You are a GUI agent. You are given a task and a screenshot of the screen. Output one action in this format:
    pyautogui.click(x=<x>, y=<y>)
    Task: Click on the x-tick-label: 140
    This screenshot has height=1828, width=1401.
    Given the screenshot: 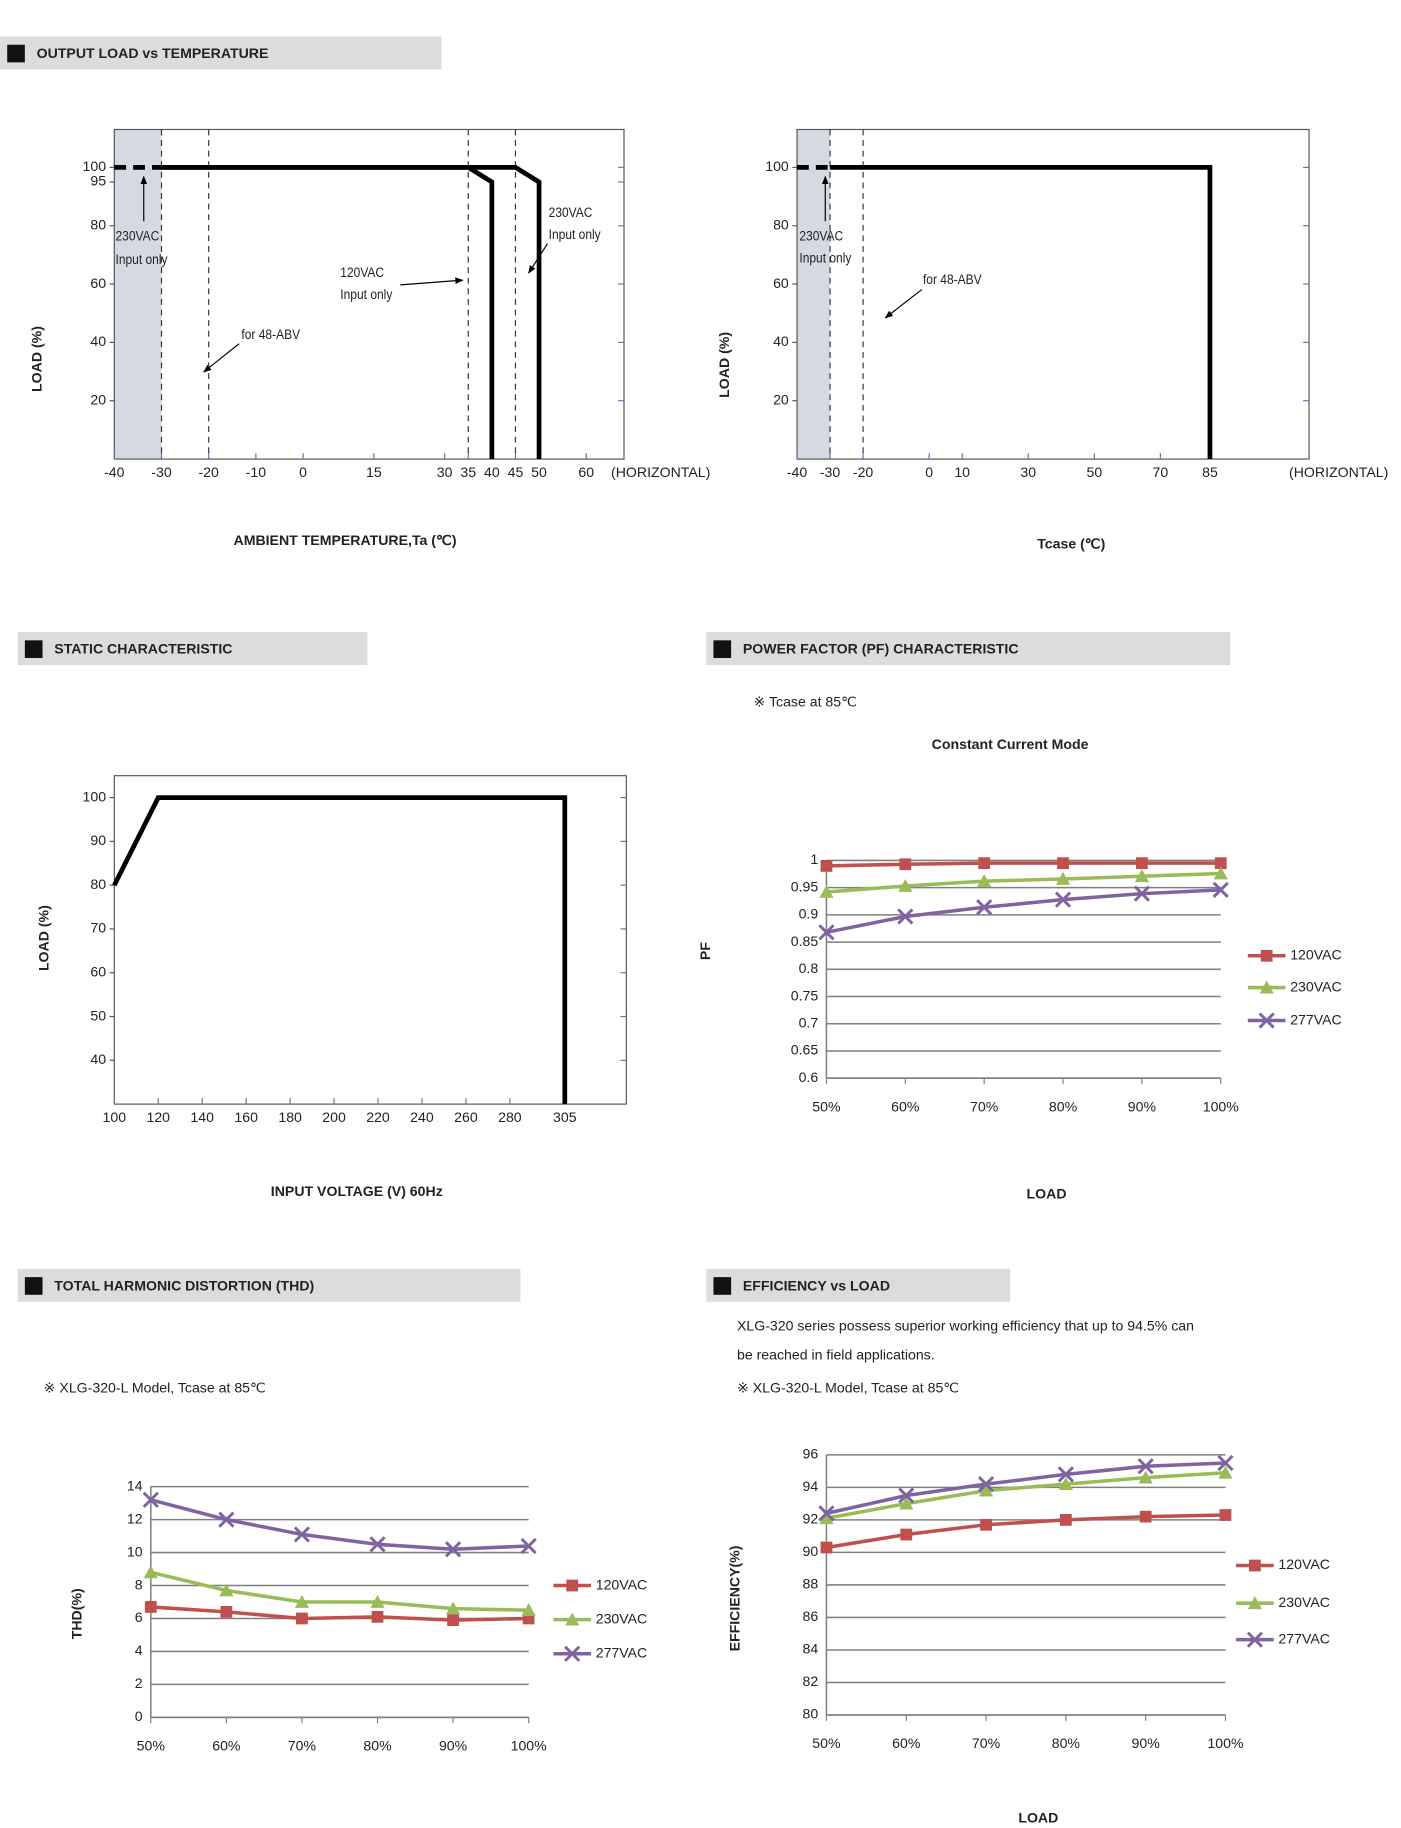 What is the action you would take?
    pyautogui.click(x=202, y=1117)
    